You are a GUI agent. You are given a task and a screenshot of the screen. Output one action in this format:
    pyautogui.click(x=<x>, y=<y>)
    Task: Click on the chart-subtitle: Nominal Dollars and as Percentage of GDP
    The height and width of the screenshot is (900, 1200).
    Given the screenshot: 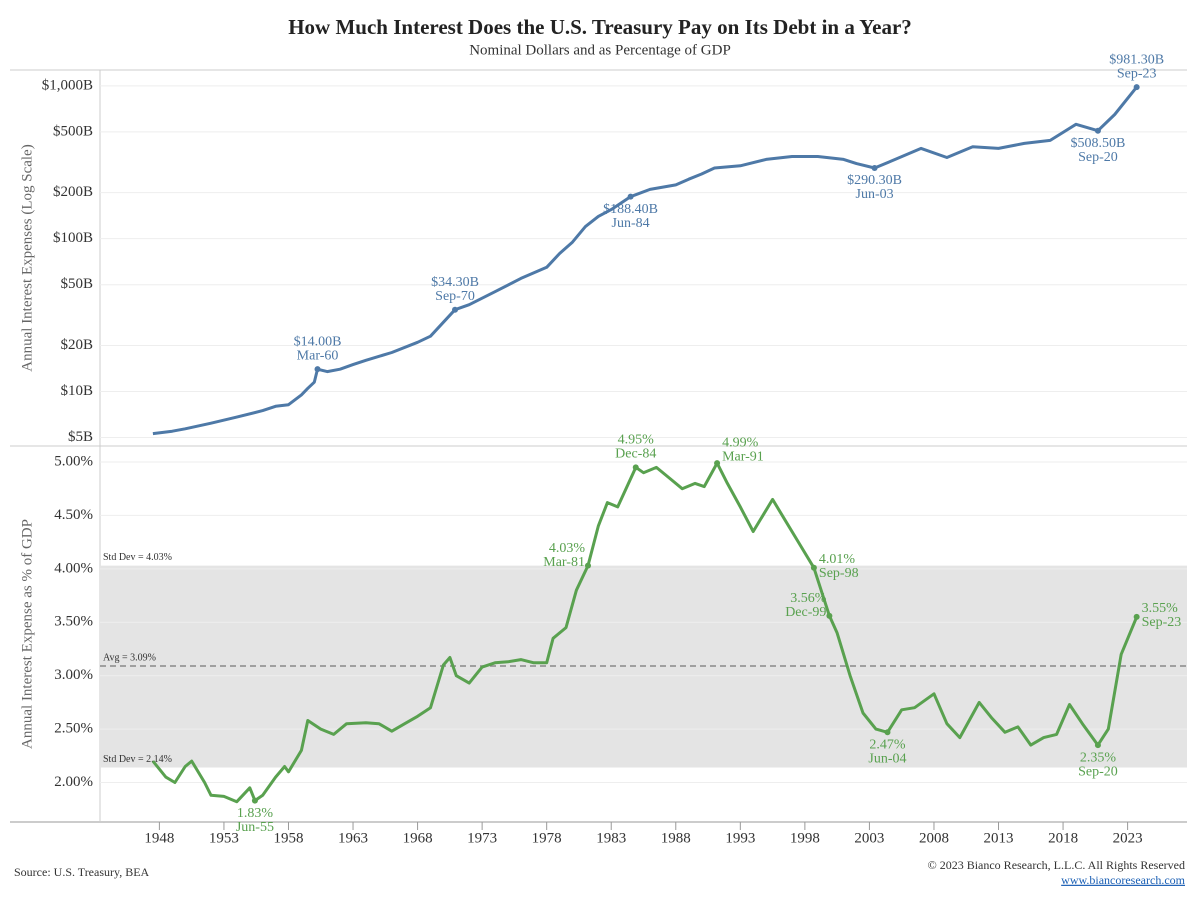 What is the action you would take?
    pyautogui.click(x=600, y=50)
    